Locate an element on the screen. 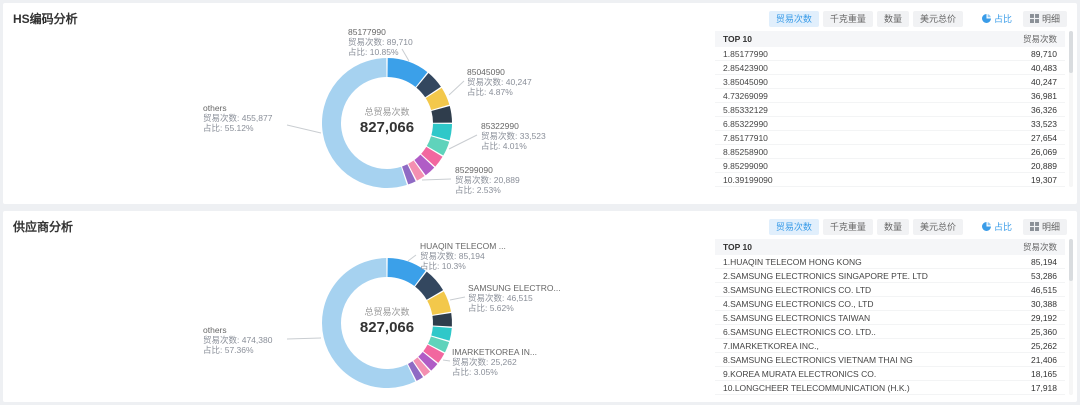 Image resolution: width=1080 pixels, height=405 pixels. table-row-value: 40,483 is located at coordinates (1044, 67).